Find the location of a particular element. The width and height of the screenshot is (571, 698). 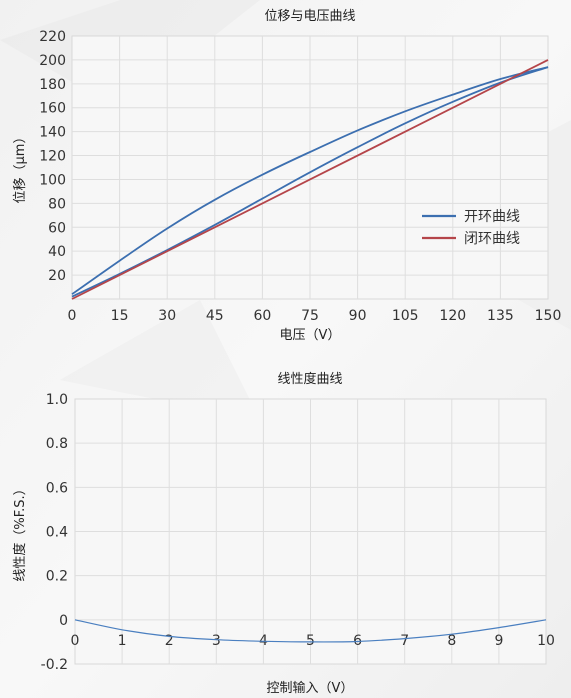

y-ticks: 20 40 60 80 100 120 140 160 180 200 220 is located at coordinates (52, 156).